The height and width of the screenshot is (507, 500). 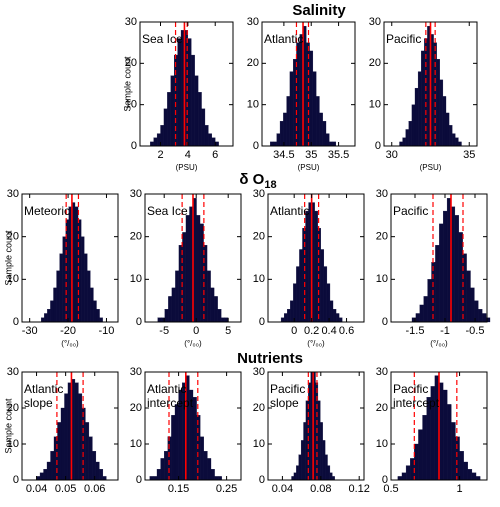 I want to click on x-tick-label: -0.5, so click(x=475, y=331).